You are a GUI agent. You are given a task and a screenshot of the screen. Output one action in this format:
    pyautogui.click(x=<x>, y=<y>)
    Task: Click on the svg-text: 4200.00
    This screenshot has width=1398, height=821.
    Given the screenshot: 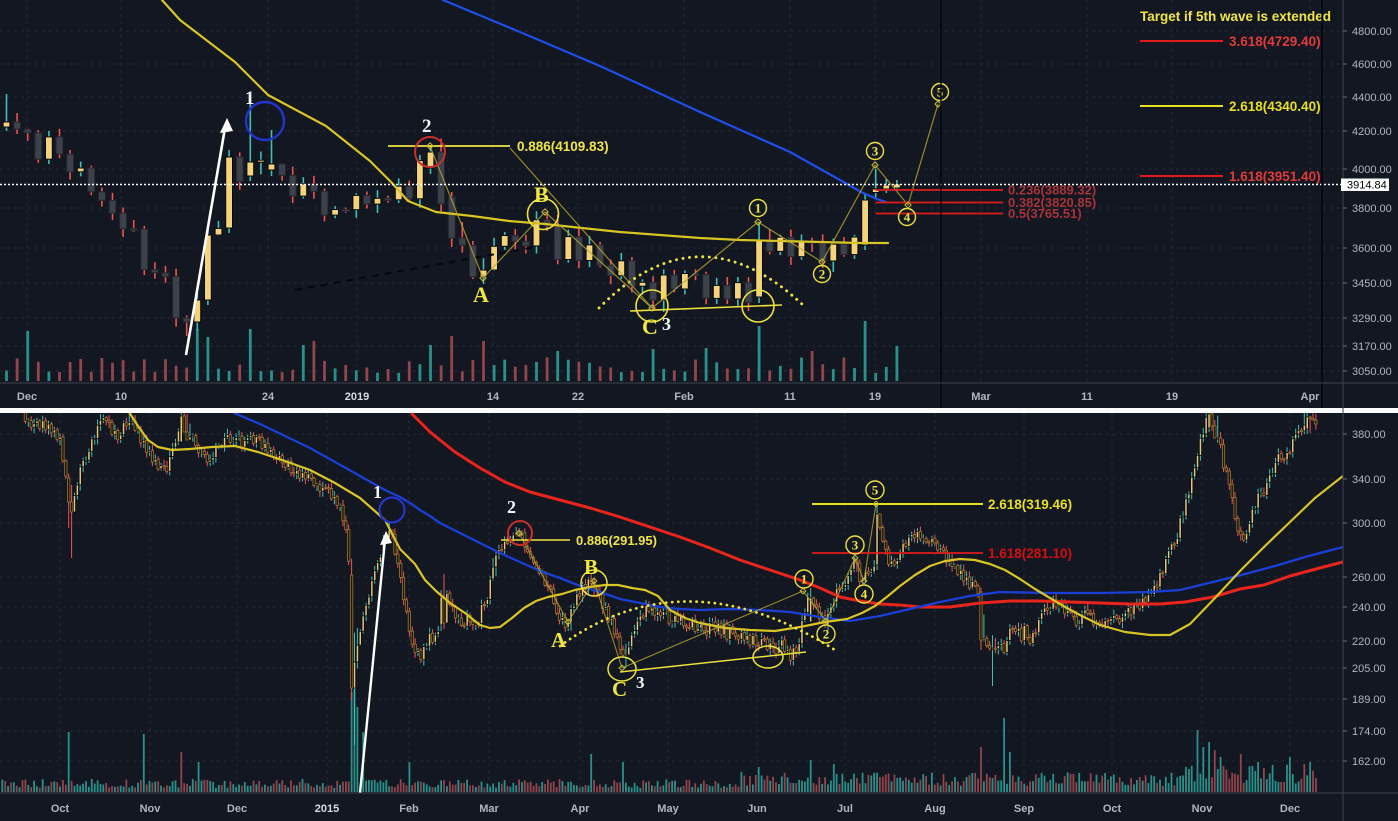 What is the action you would take?
    pyautogui.click(x=1372, y=132)
    